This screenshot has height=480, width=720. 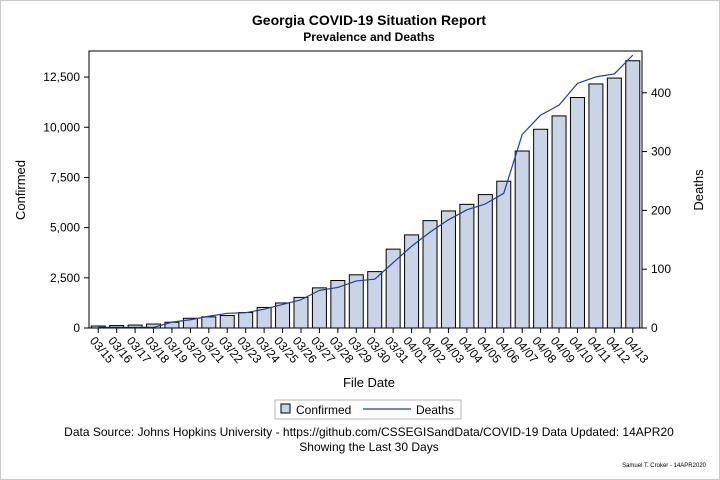 I want to click on y-axis-title: Confirmed, so click(x=20, y=190).